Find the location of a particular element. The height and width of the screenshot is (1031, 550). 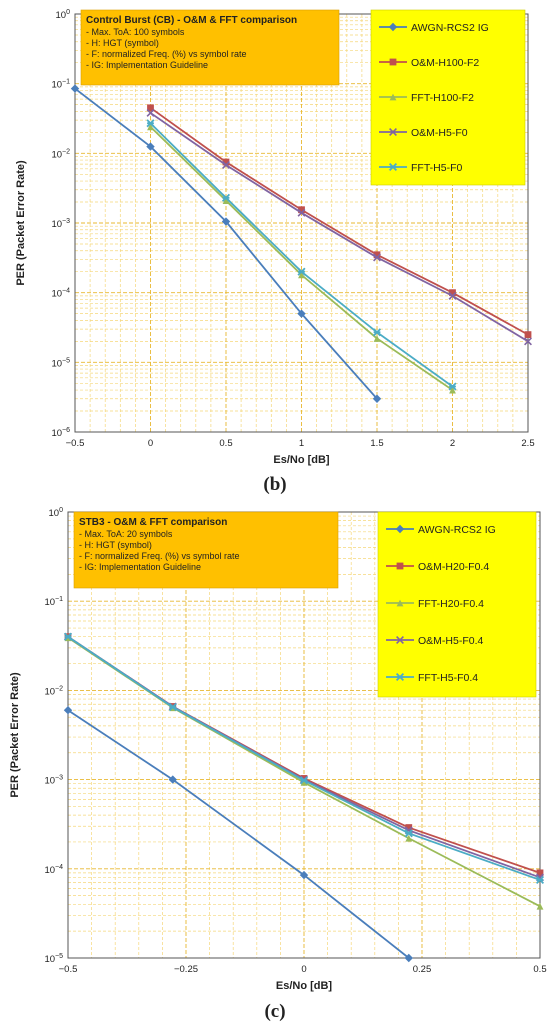

legend-label: FFT-H5-F0.4 is located at coordinates (448, 678).